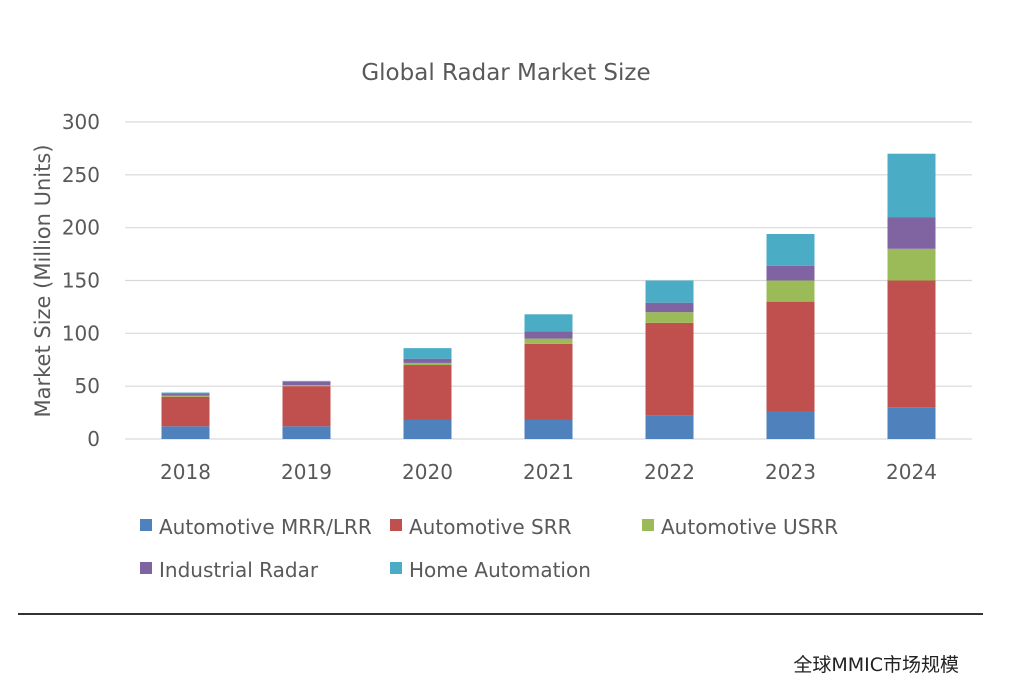 This screenshot has width=1029, height=687. I want to click on y-tick-label: 200, so click(81, 228).